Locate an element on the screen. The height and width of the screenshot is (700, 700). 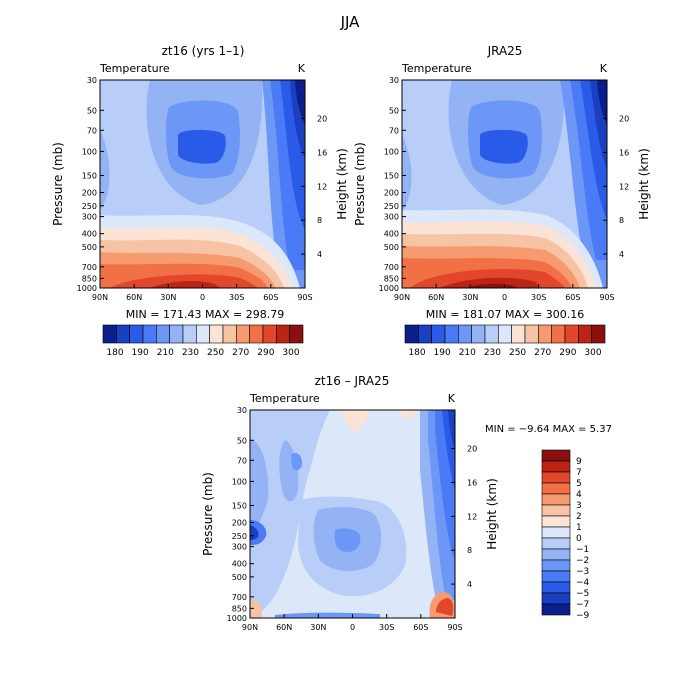
panel-model-stats: MIN = 171.43 MAX = 298.79 is located at coordinates (205, 314).